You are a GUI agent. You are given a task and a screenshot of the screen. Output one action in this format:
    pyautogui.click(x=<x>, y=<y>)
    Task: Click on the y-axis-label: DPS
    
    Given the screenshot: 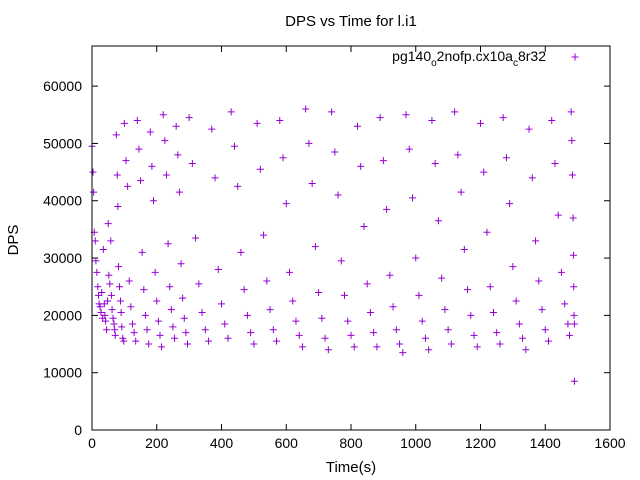 What is the action you would take?
    pyautogui.click(x=13, y=240)
    